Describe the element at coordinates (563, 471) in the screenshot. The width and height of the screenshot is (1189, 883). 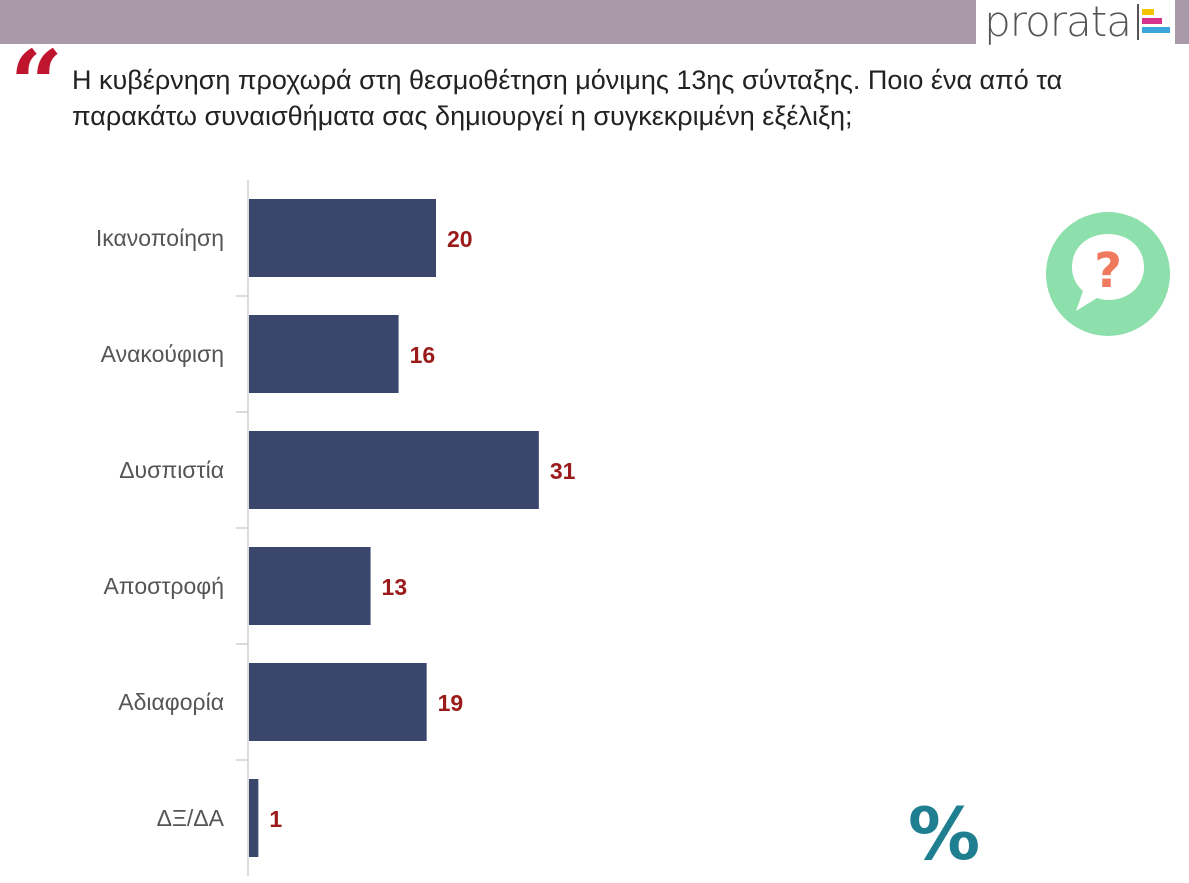
I see `data-label: 31` at that location.